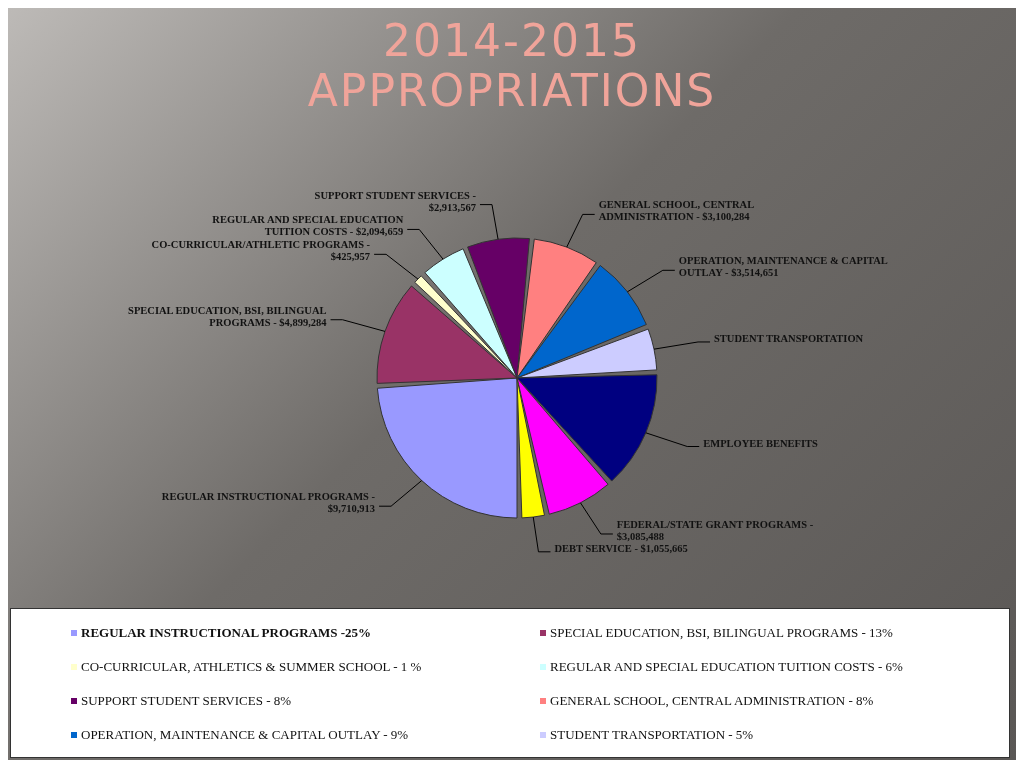 This screenshot has width=1024, height=768. I want to click on text: REGULAR AND SPECIAL EDUCATION TUITION COSTS - 6%, so click(726, 667).